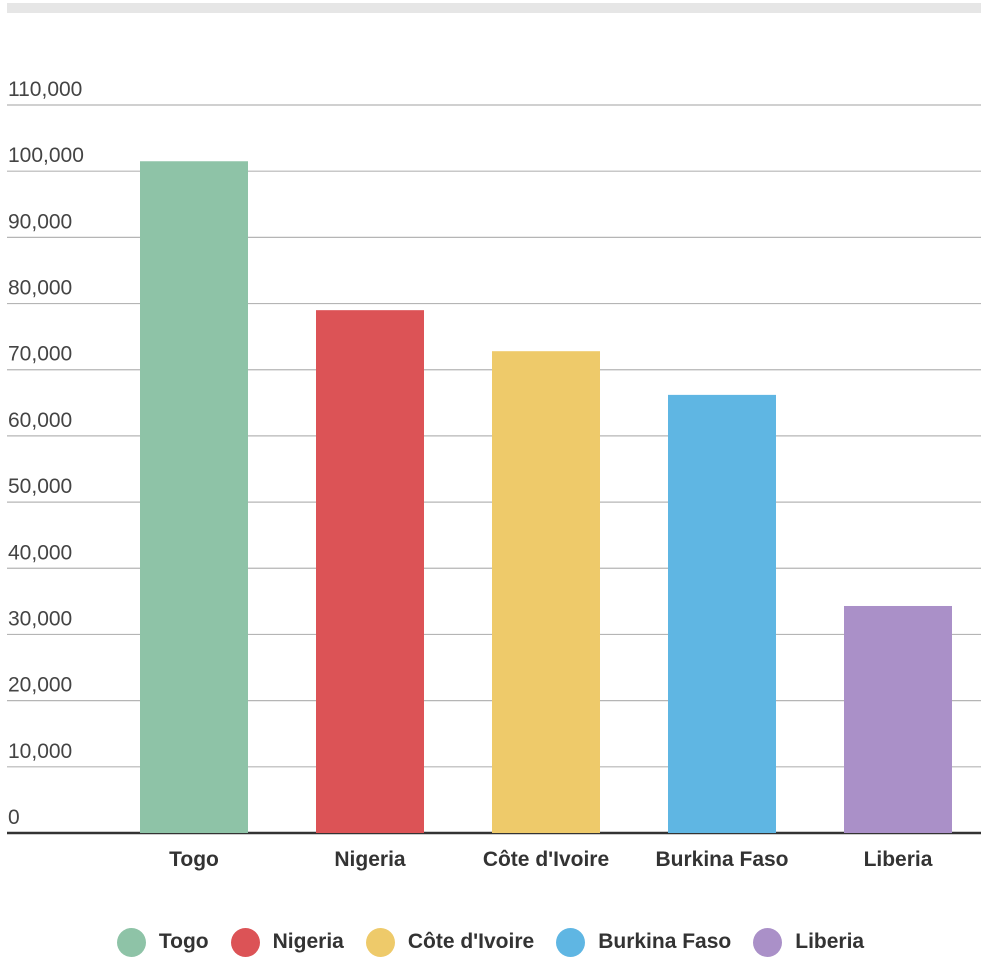  I want to click on legend-label: Liberia, so click(830, 941).